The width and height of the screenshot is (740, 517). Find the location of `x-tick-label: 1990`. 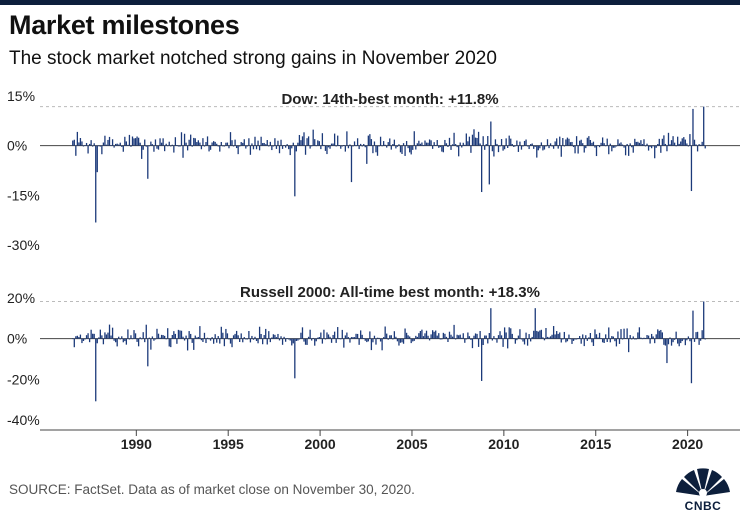

x-tick-label: 1990 is located at coordinates (136, 444).